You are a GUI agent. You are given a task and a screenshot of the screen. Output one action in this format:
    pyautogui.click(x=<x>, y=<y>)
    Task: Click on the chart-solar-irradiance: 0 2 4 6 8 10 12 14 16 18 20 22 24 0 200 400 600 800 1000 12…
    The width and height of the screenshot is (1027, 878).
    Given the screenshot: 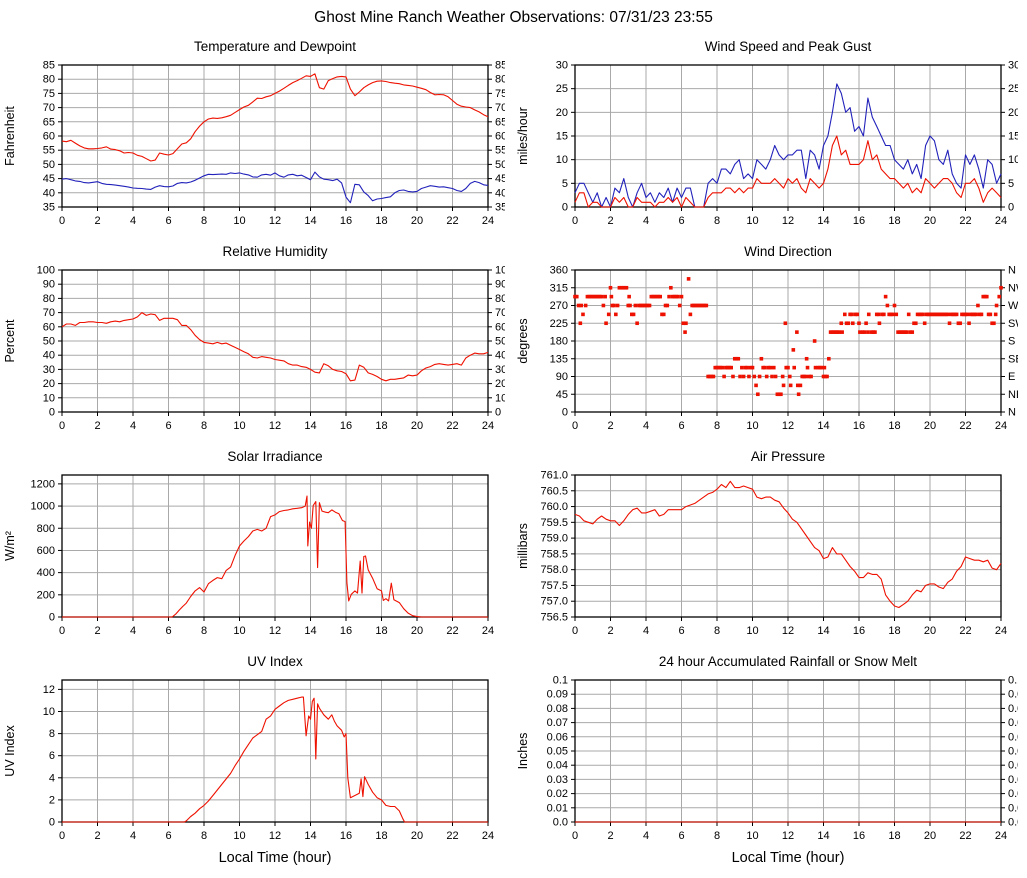 What is the action you would take?
    pyautogui.click(x=256, y=541)
    